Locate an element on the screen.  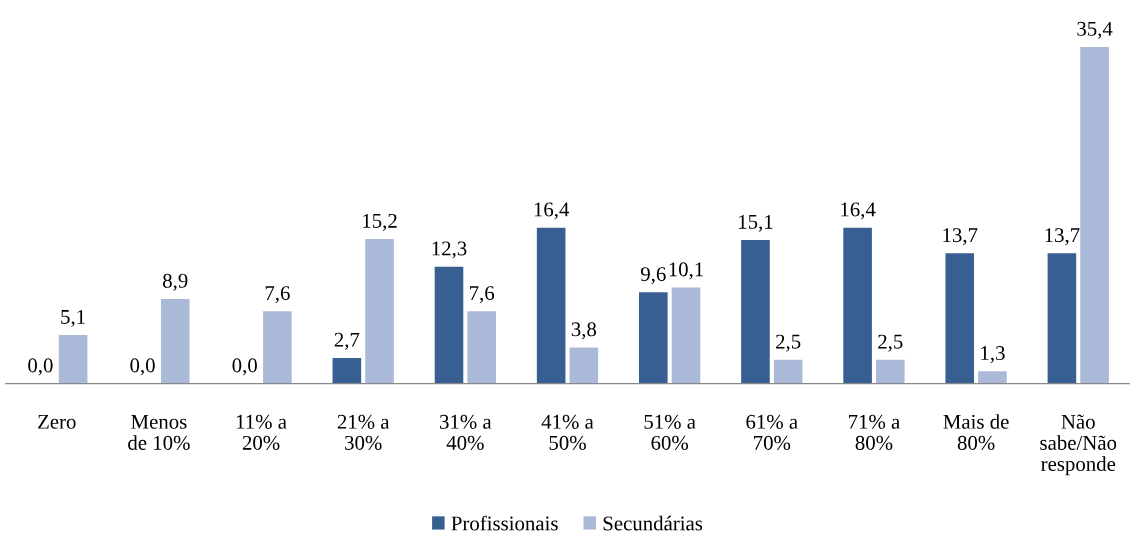
x-tick-label: Menos de 10% is located at coordinates (159, 432).